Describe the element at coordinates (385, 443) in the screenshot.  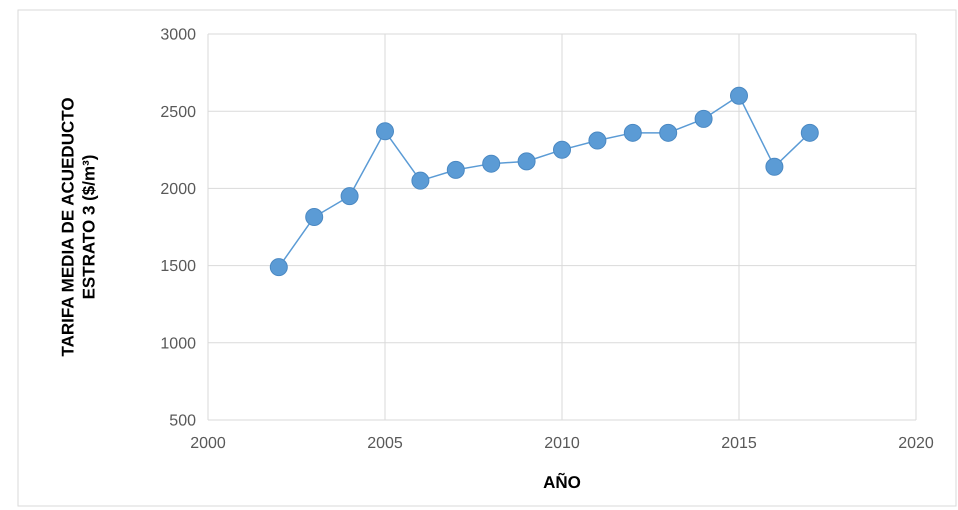
I see `x-tick-label: 2005` at that location.